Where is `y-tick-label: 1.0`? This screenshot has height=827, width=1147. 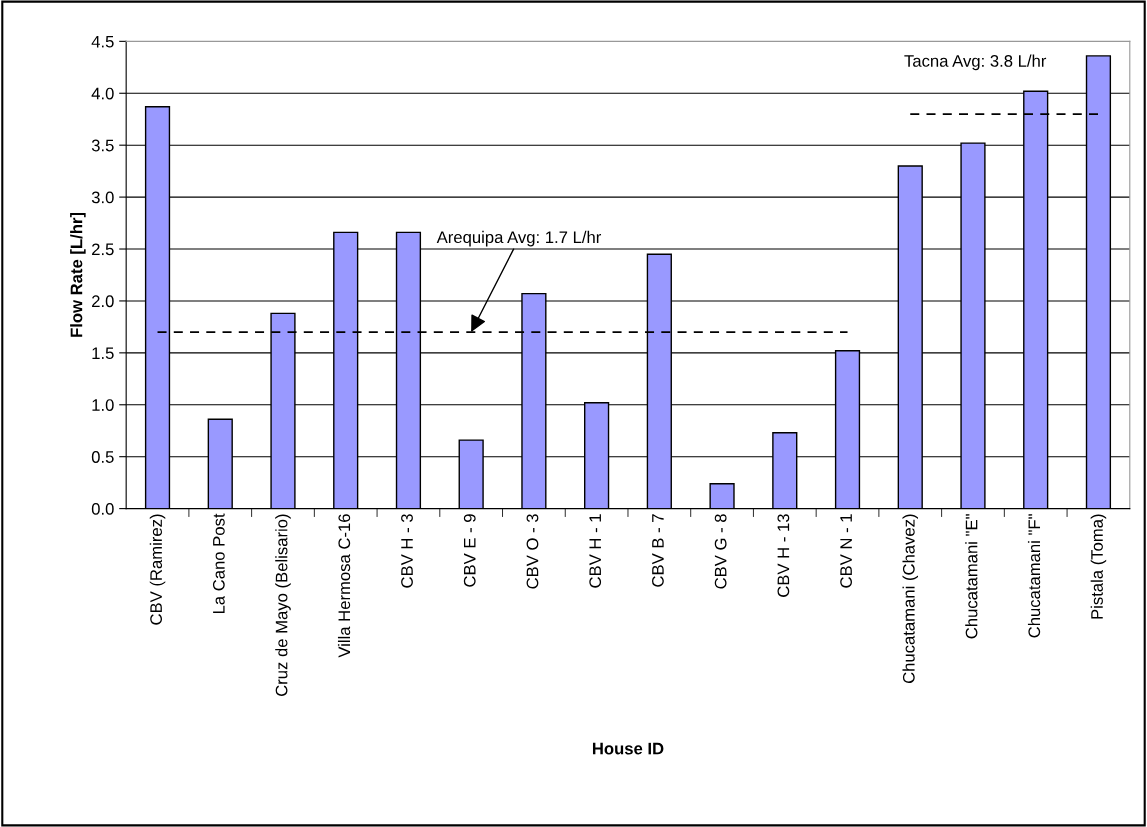
y-tick-label: 1.0 is located at coordinates (103, 405).